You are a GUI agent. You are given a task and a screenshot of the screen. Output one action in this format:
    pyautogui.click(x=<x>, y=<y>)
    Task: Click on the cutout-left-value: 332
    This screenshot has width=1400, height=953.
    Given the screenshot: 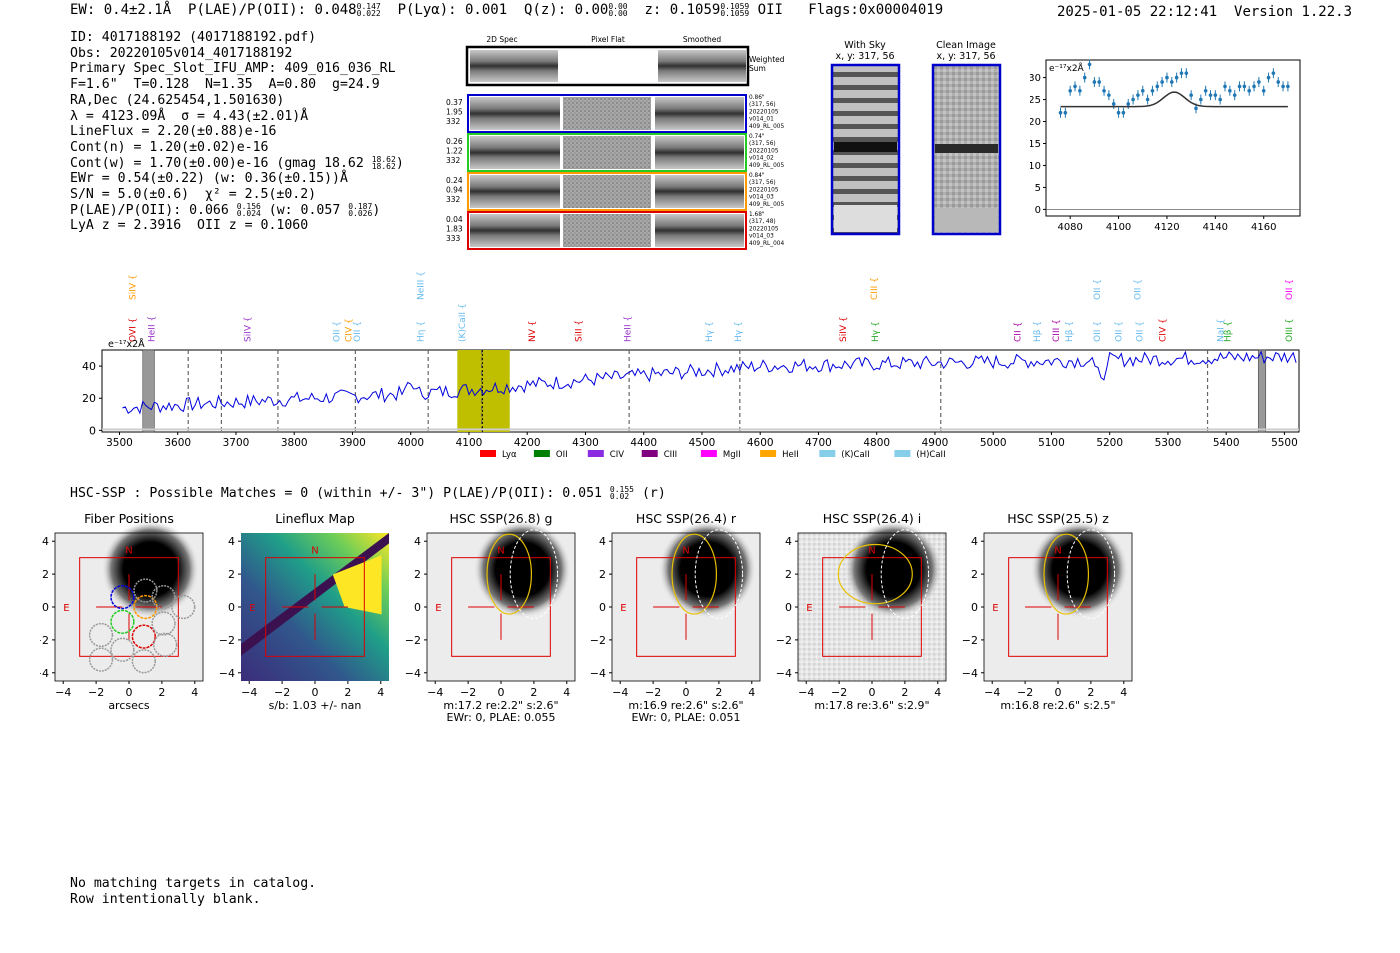 What is the action you would take?
    pyautogui.click(x=453, y=160)
    